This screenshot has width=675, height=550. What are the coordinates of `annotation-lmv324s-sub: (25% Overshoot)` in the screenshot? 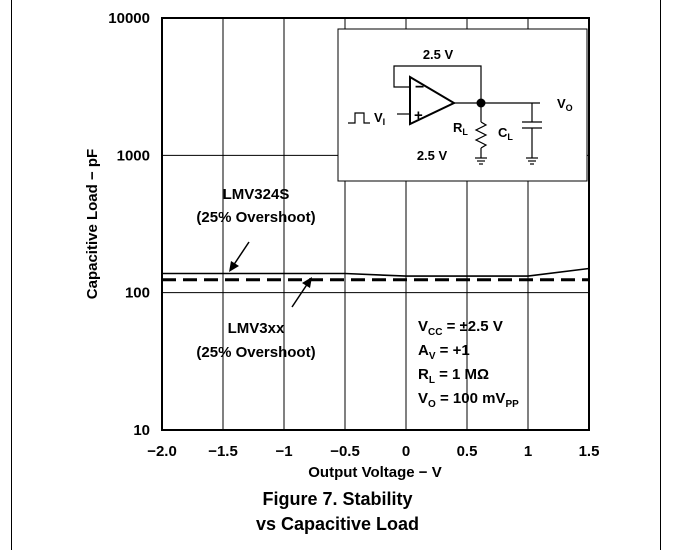 It's located at (255, 217).